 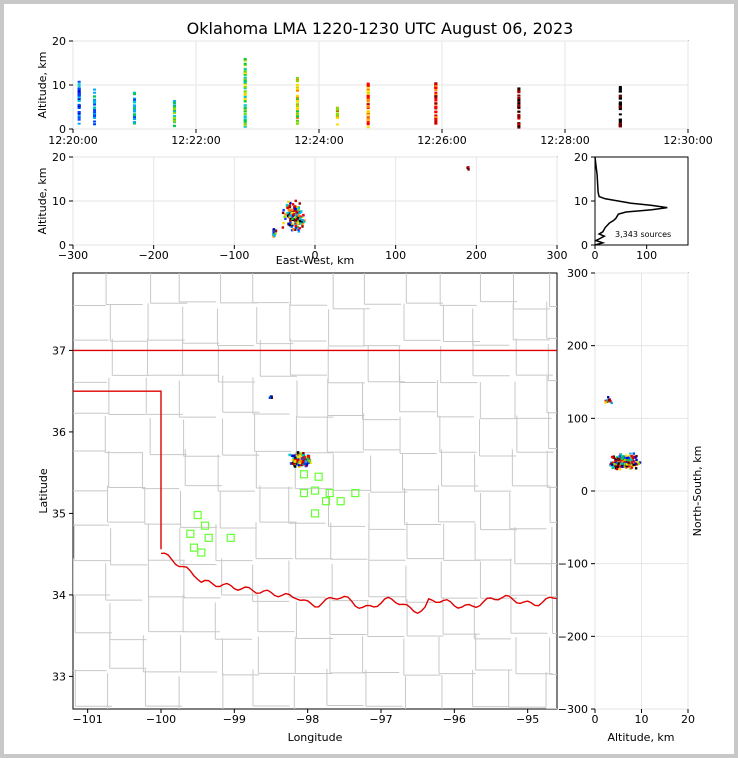 What do you see at coordinates (59, 432) in the screenshot?
I see `y-tick-label: 36` at bounding box center [59, 432].